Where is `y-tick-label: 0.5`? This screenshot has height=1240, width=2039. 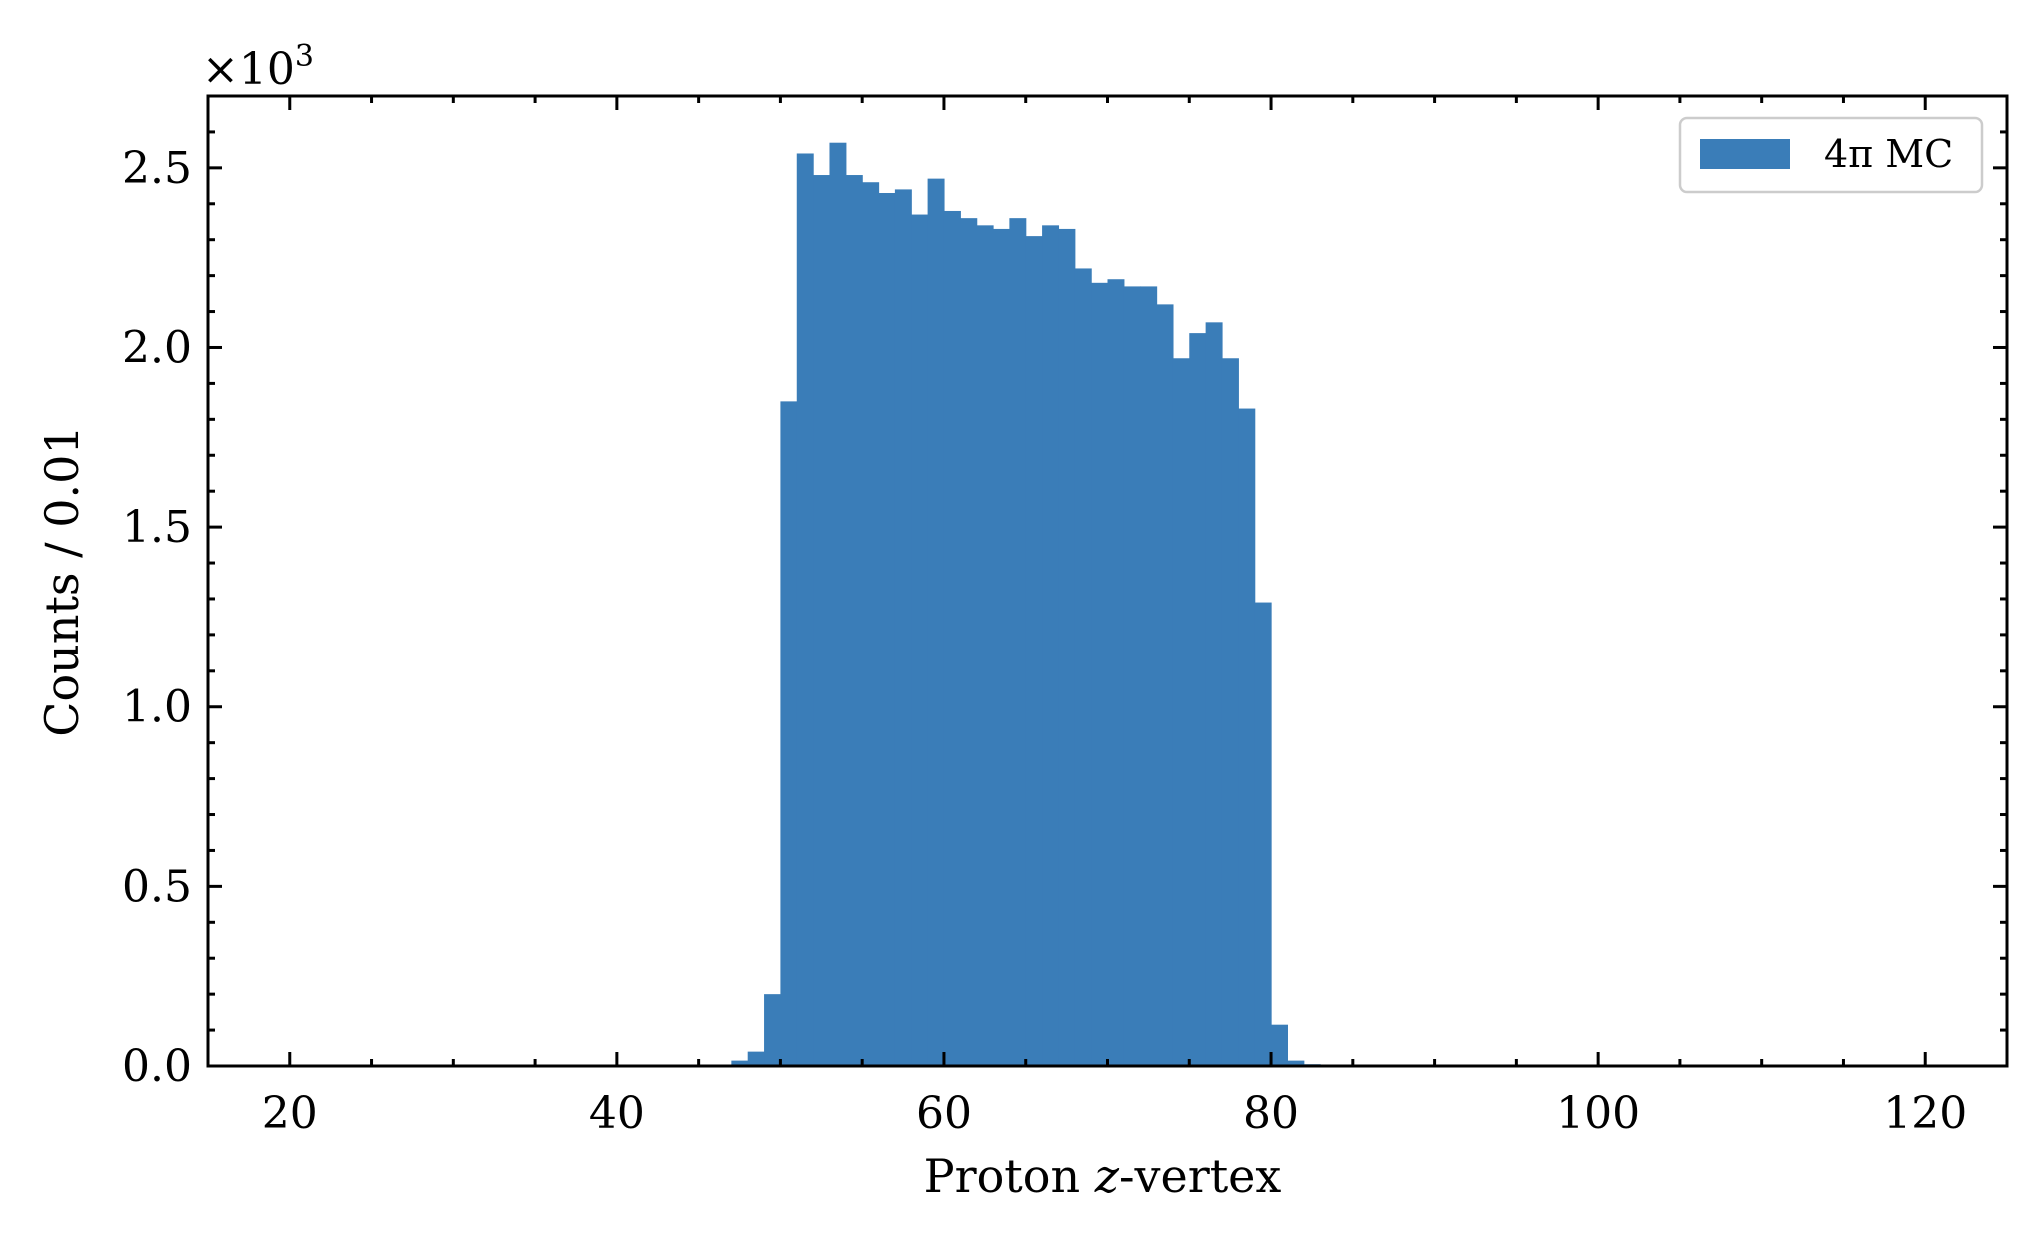 y-tick-label: 0.5 is located at coordinates (157, 886).